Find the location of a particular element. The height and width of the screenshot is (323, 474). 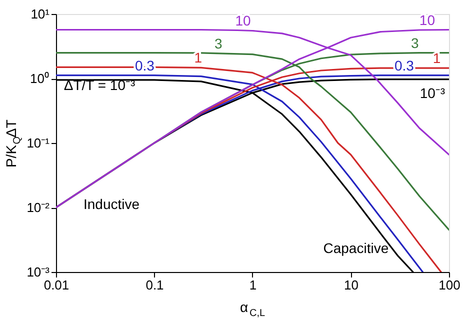

annotation: ΔT/T = 10⁻³ is located at coordinates (100, 85).